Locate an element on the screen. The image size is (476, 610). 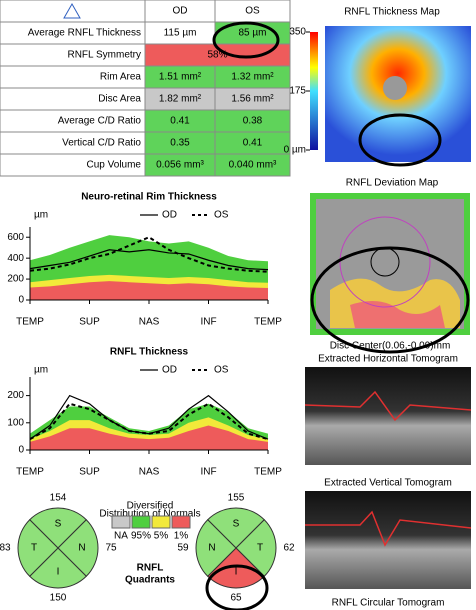
quadrants-title: RNFL is located at coordinates (150, 568).